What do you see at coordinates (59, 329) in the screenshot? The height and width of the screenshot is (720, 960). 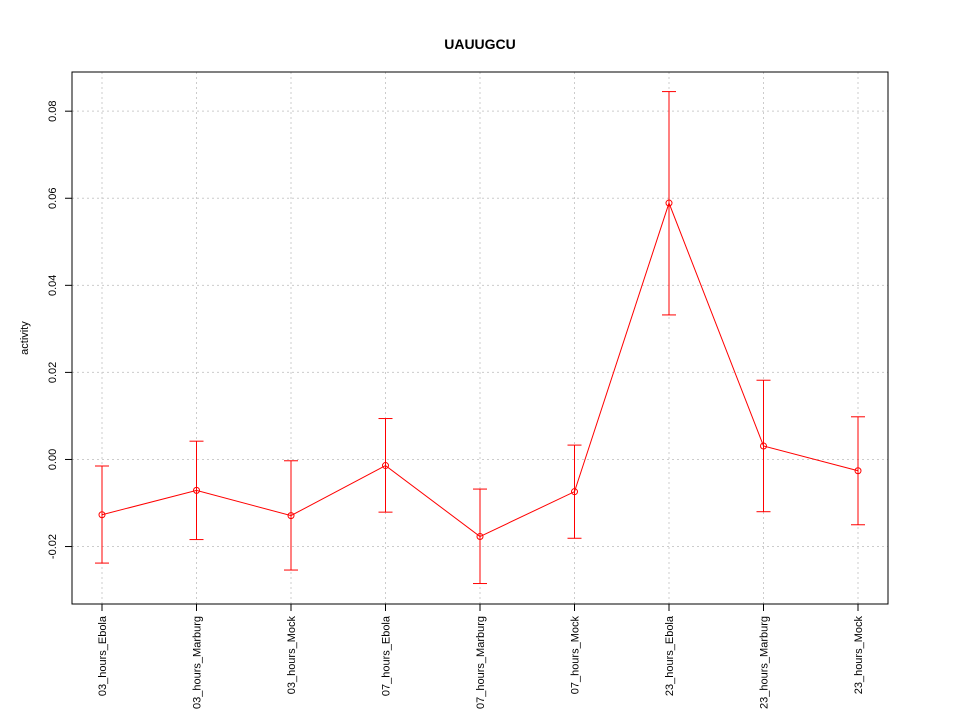 I see `y-axis: -0.02 0.00 0.02 0.04 0.06 0.08` at bounding box center [59, 329].